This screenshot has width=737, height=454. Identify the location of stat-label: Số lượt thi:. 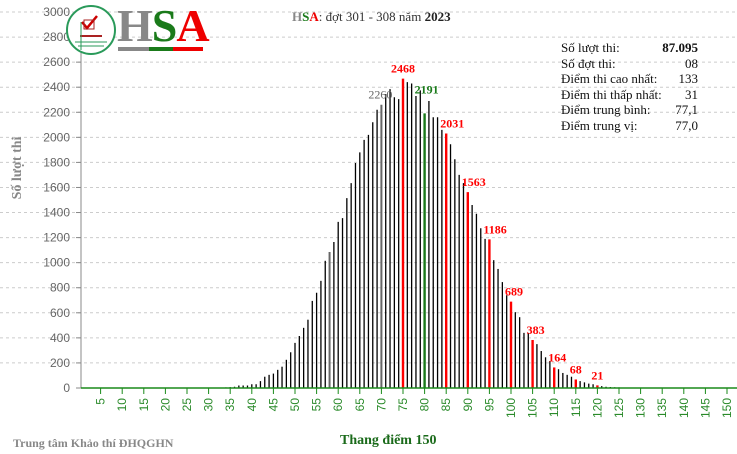
(590, 47).